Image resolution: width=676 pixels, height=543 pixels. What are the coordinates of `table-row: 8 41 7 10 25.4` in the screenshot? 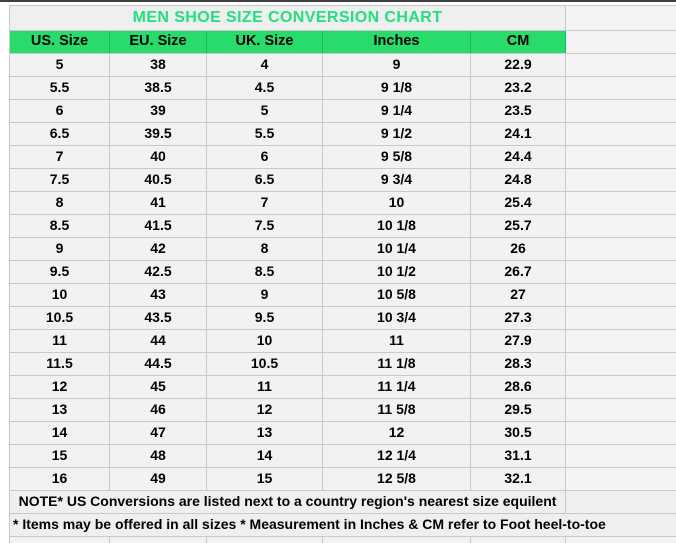 It's located at (342, 203).